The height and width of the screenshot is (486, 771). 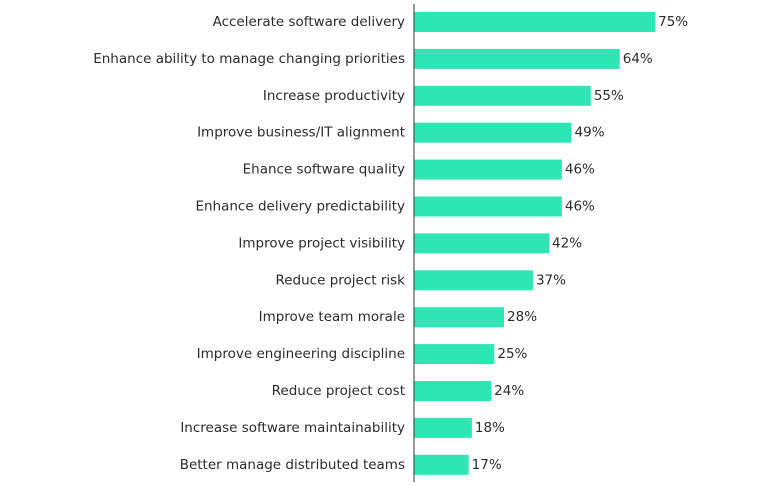 I want to click on value-label: 18%, so click(x=490, y=428).